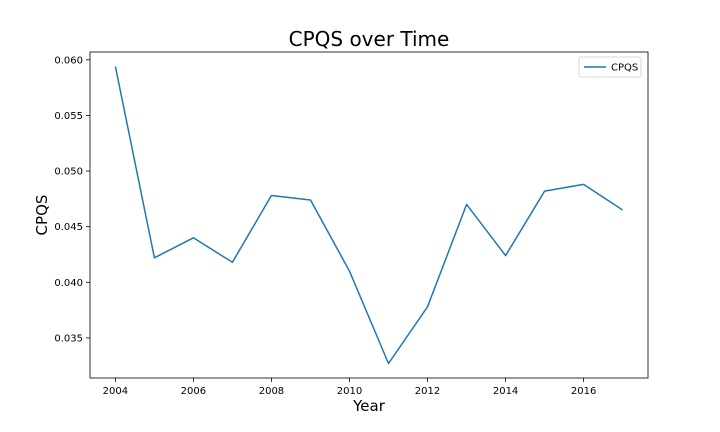  What do you see at coordinates (68, 338) in the screenshot?
I see `y-tick-label: 0.035` at bounding box center [68, 338].